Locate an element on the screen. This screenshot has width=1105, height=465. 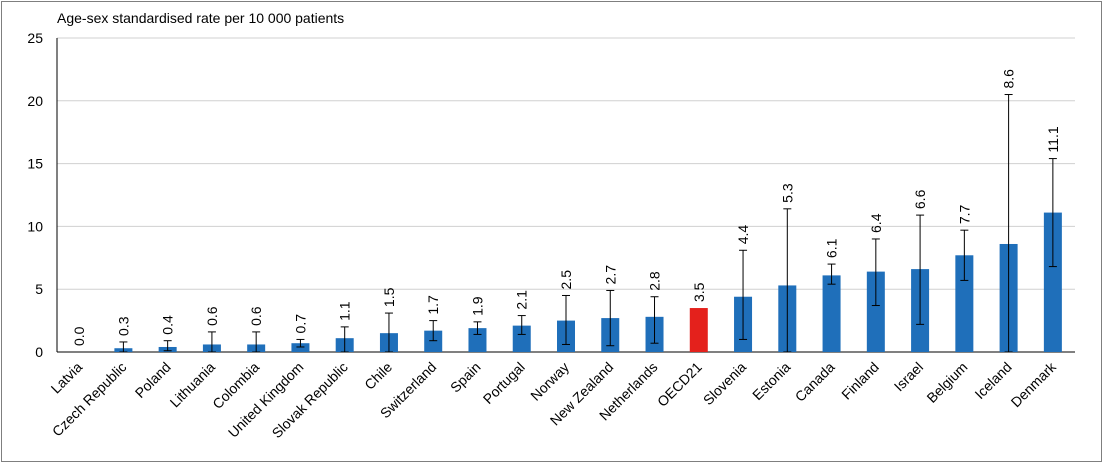
value-label: 11.1 is located at coordinates (1053, 139).